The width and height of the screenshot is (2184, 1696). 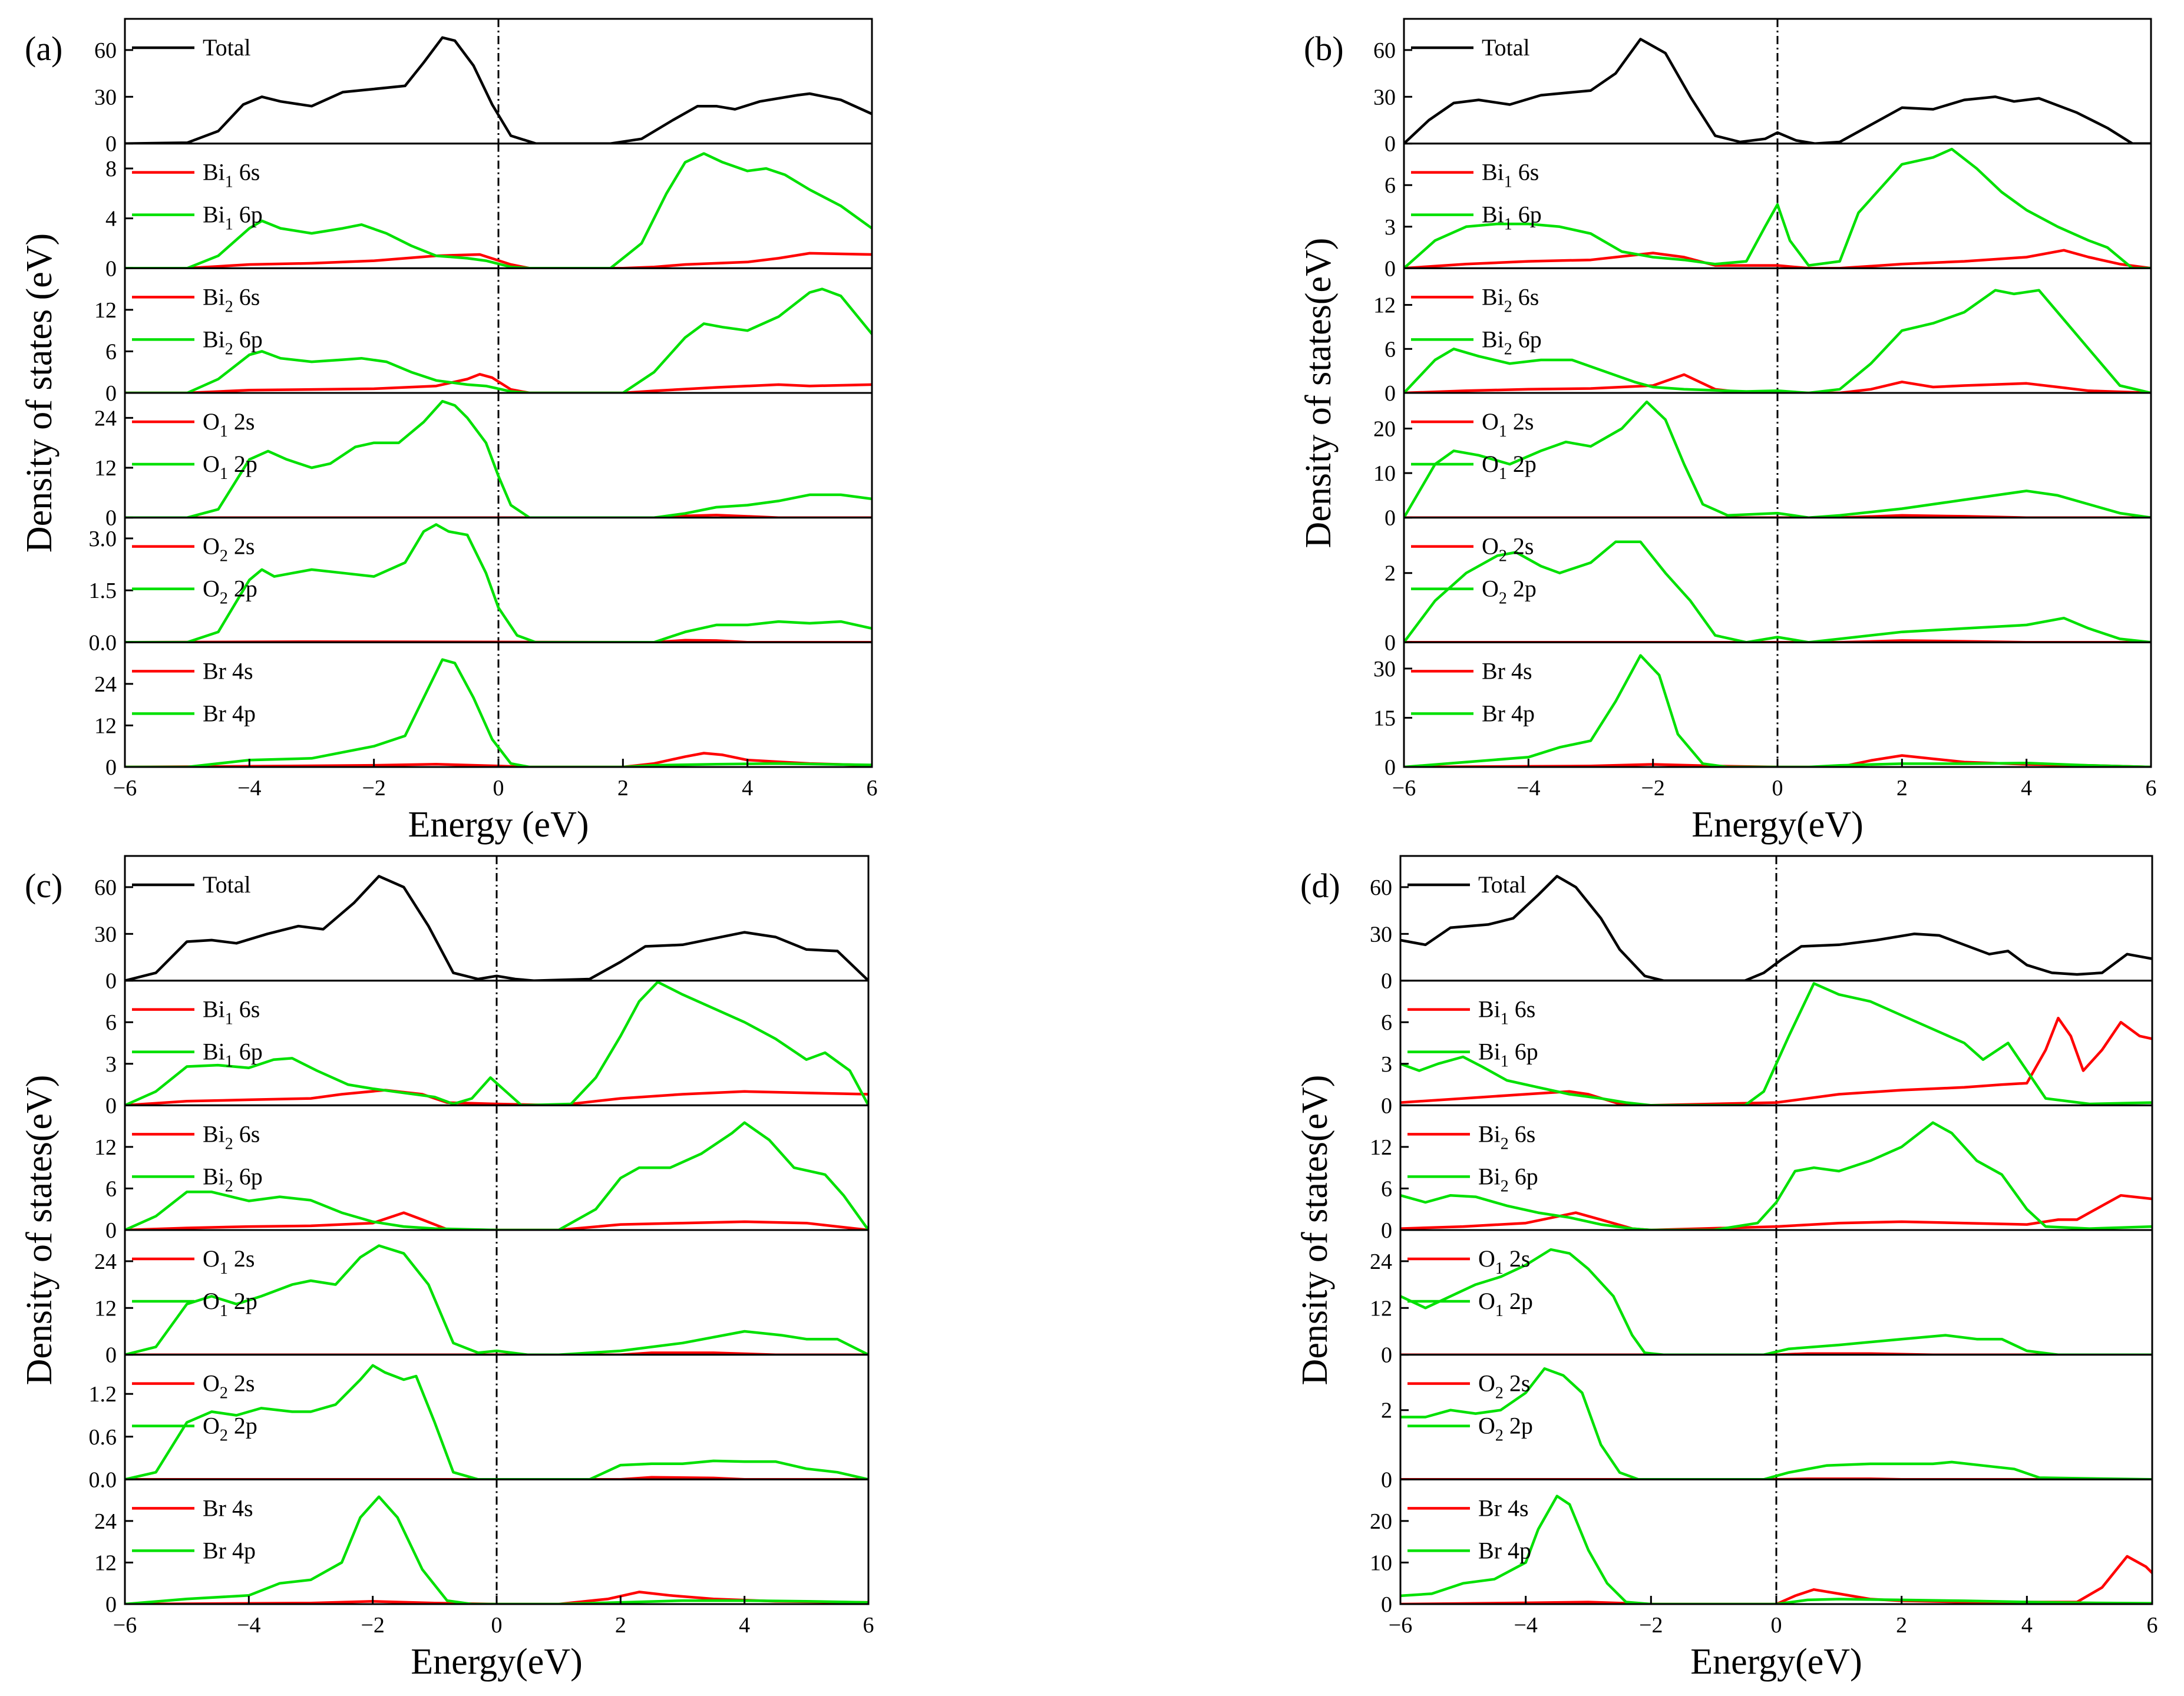 What do you see at coordinates (481, 586) in the screenshot?
I see `subplot-o2: 0.0 1.5 3.0 O2 2s O2 2p` at bounding box center [481, 586].